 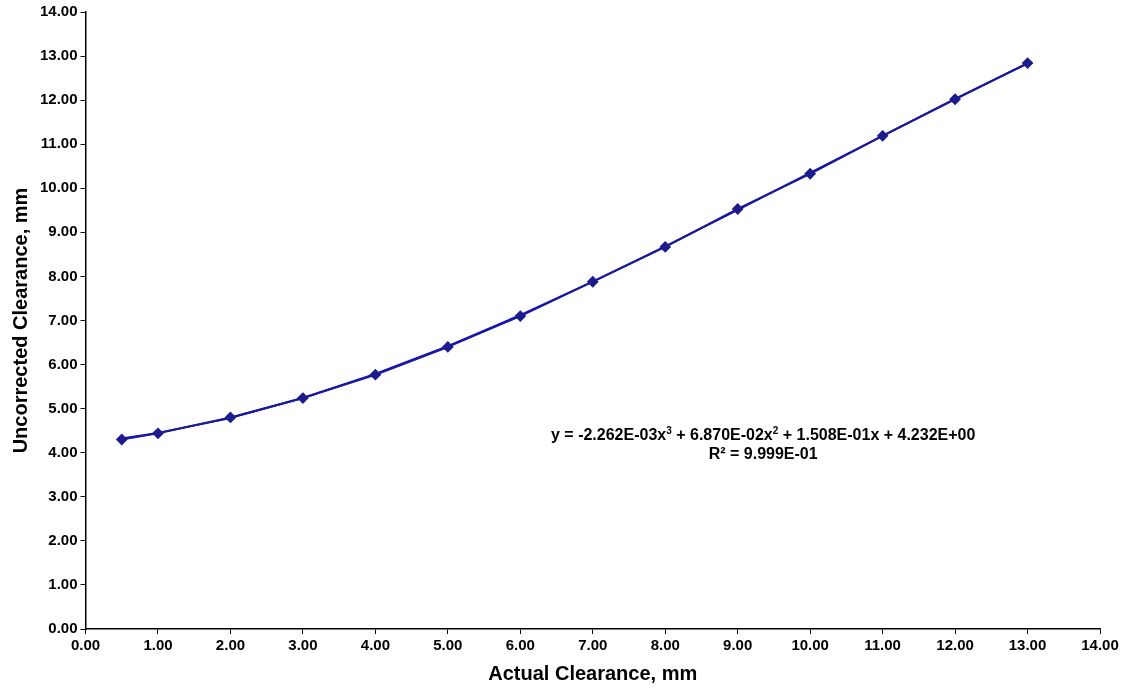 I want to click on x-tick-label: 0.00, so click(x=85, y=645).